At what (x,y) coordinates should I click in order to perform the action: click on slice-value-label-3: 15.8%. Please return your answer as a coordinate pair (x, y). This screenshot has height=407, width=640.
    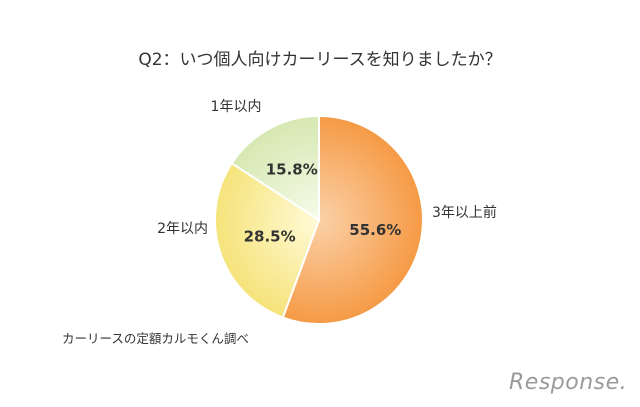
    Looking at the image, I should click on (292, 170).